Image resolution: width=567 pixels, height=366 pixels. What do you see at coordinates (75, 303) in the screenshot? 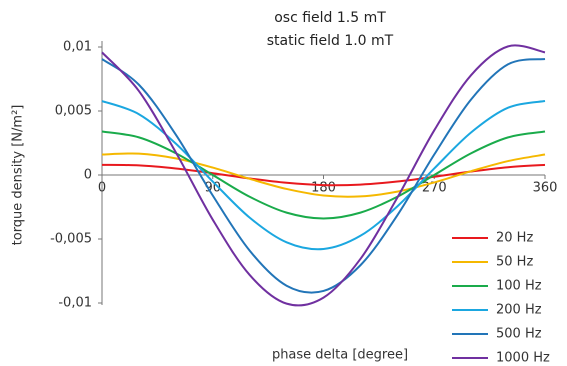
I see `y-tick-label: -0,01` at bounding box center [75, 303].